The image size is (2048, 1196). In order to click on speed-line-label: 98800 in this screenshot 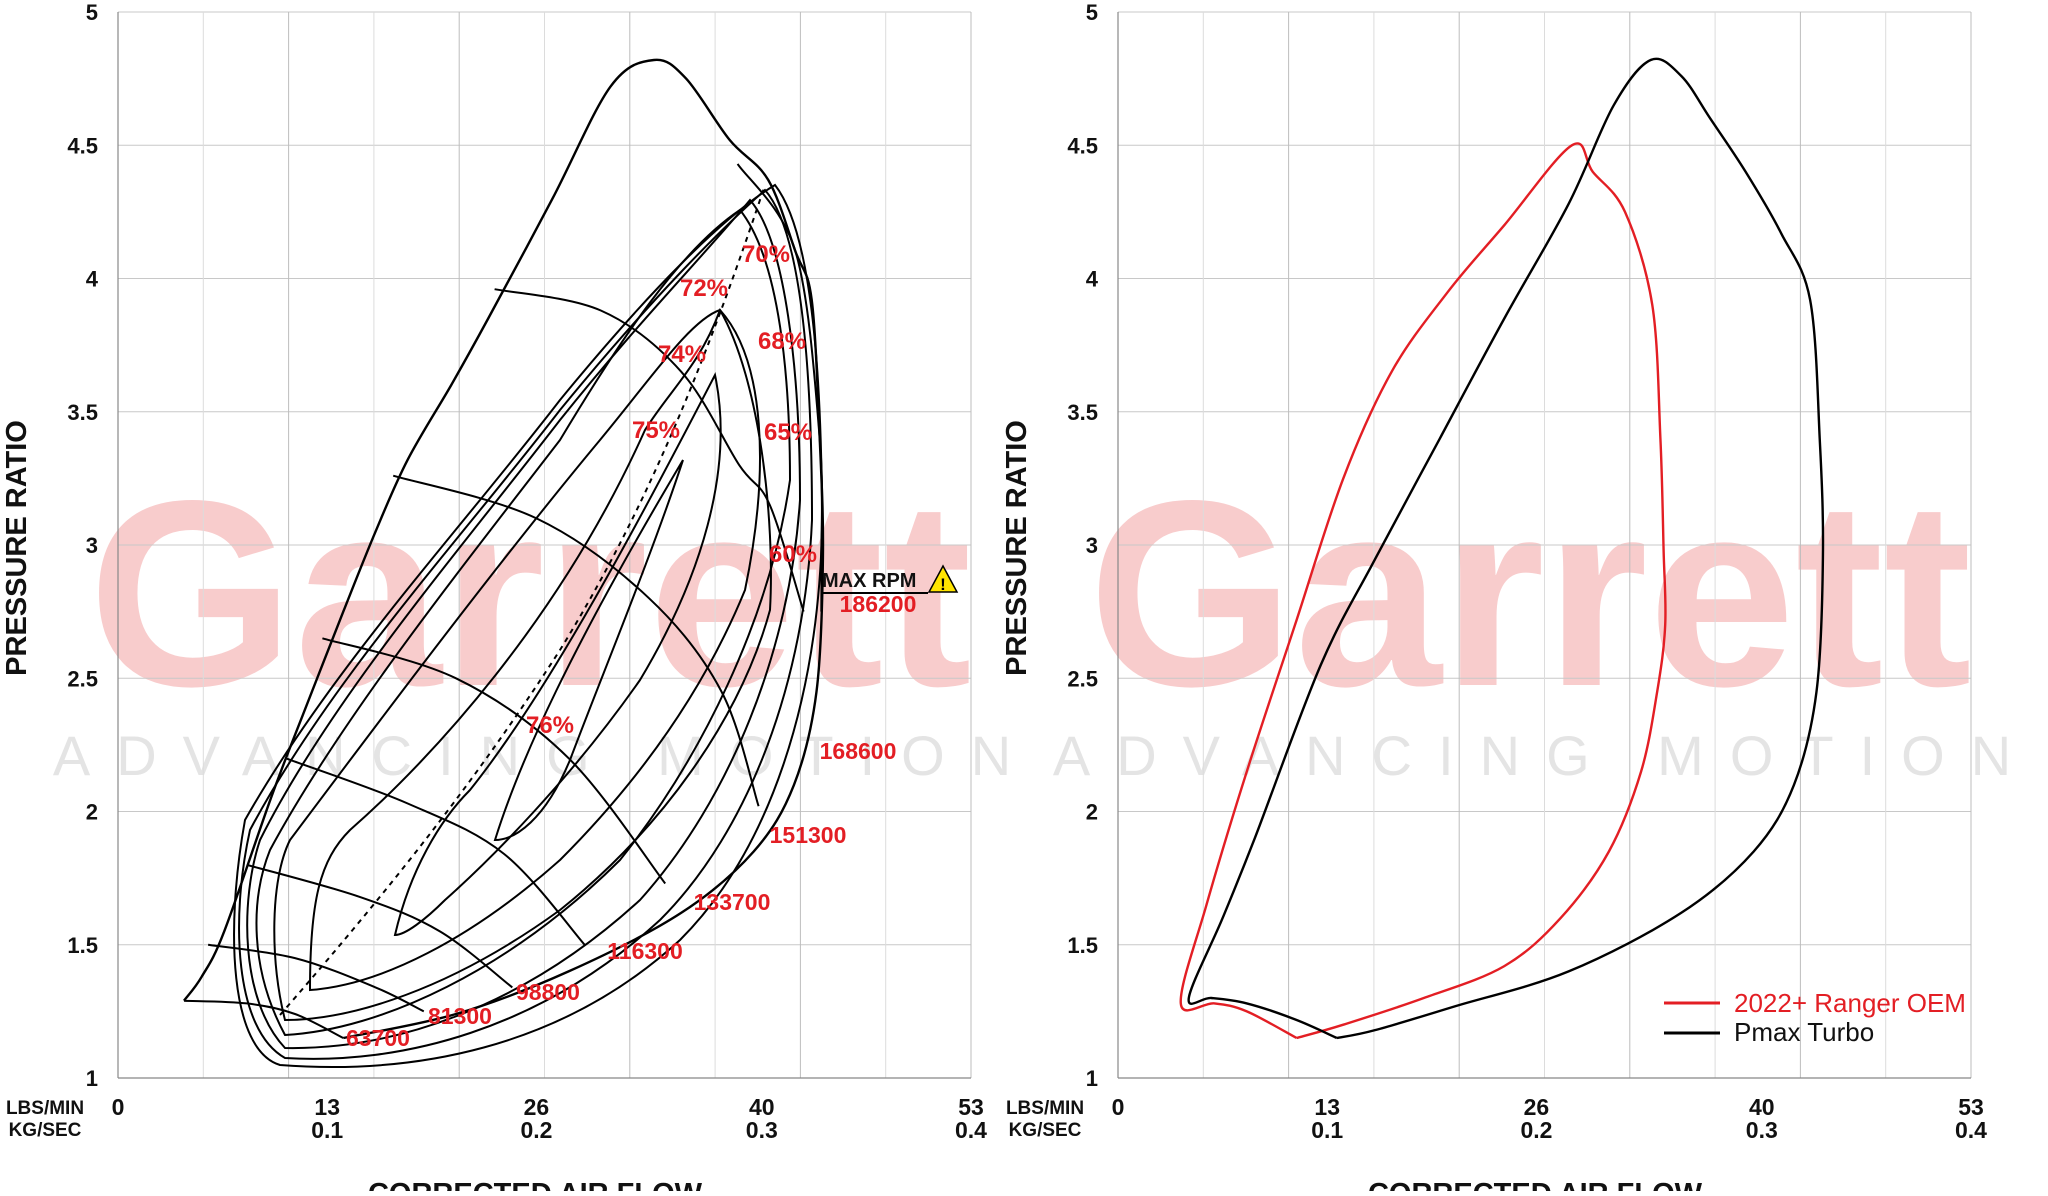, I will do `click(548, 992)`.